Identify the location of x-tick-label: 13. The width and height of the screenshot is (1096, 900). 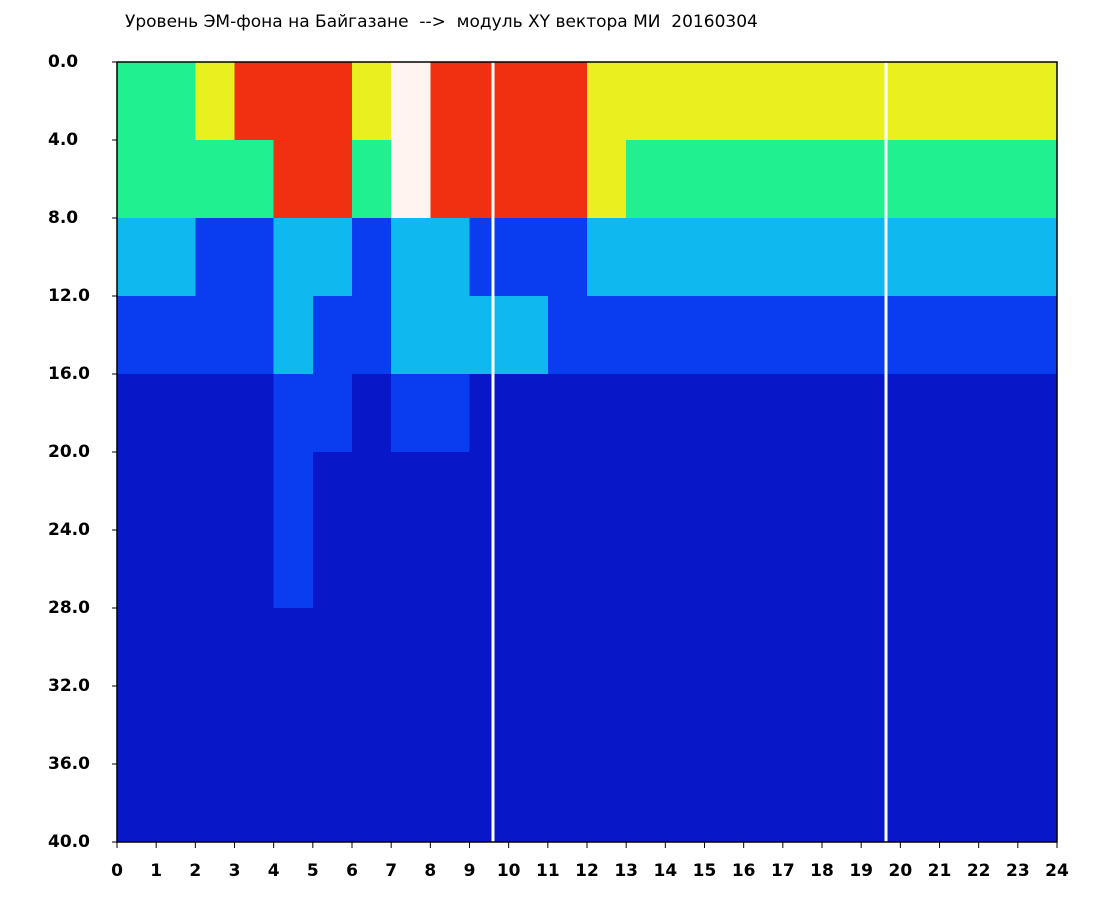
(626, 871).